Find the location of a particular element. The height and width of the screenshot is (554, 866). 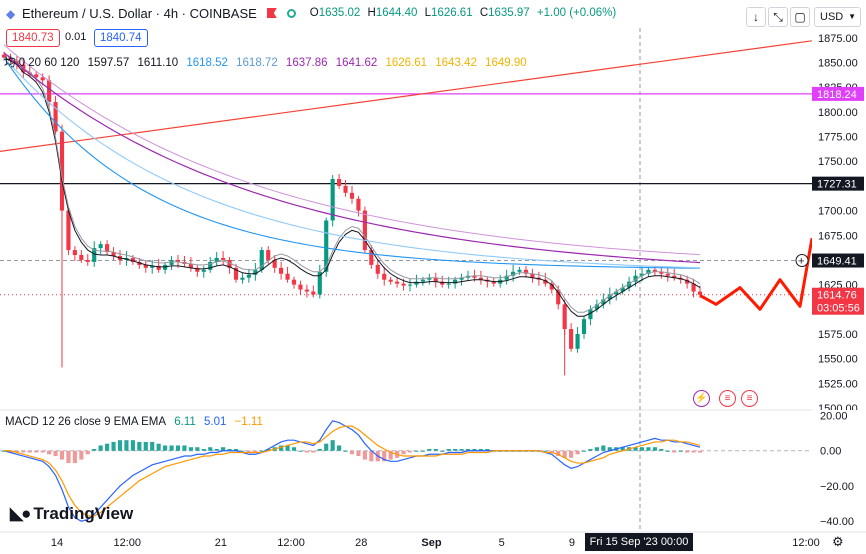

macd-axis-bg is located at coordinates (839, 471).